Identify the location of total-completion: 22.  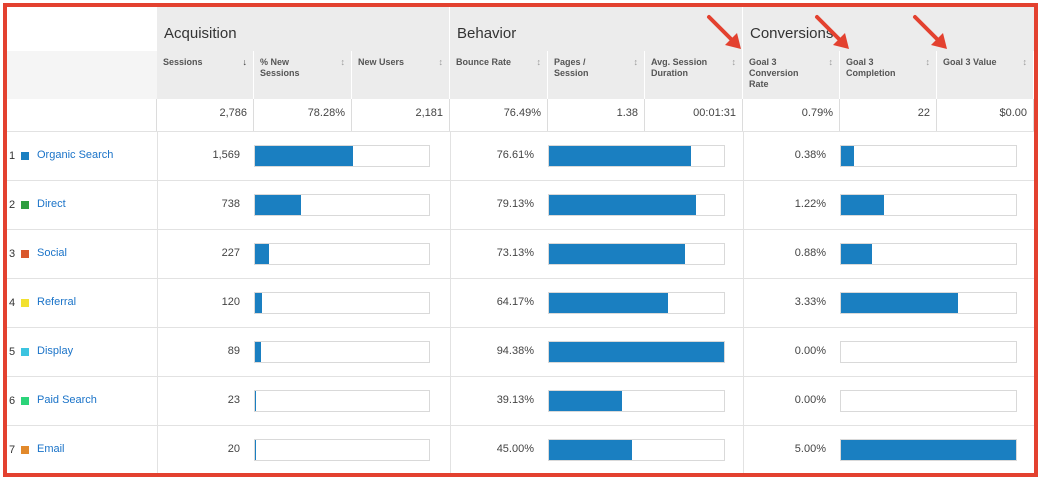
(888, 115).